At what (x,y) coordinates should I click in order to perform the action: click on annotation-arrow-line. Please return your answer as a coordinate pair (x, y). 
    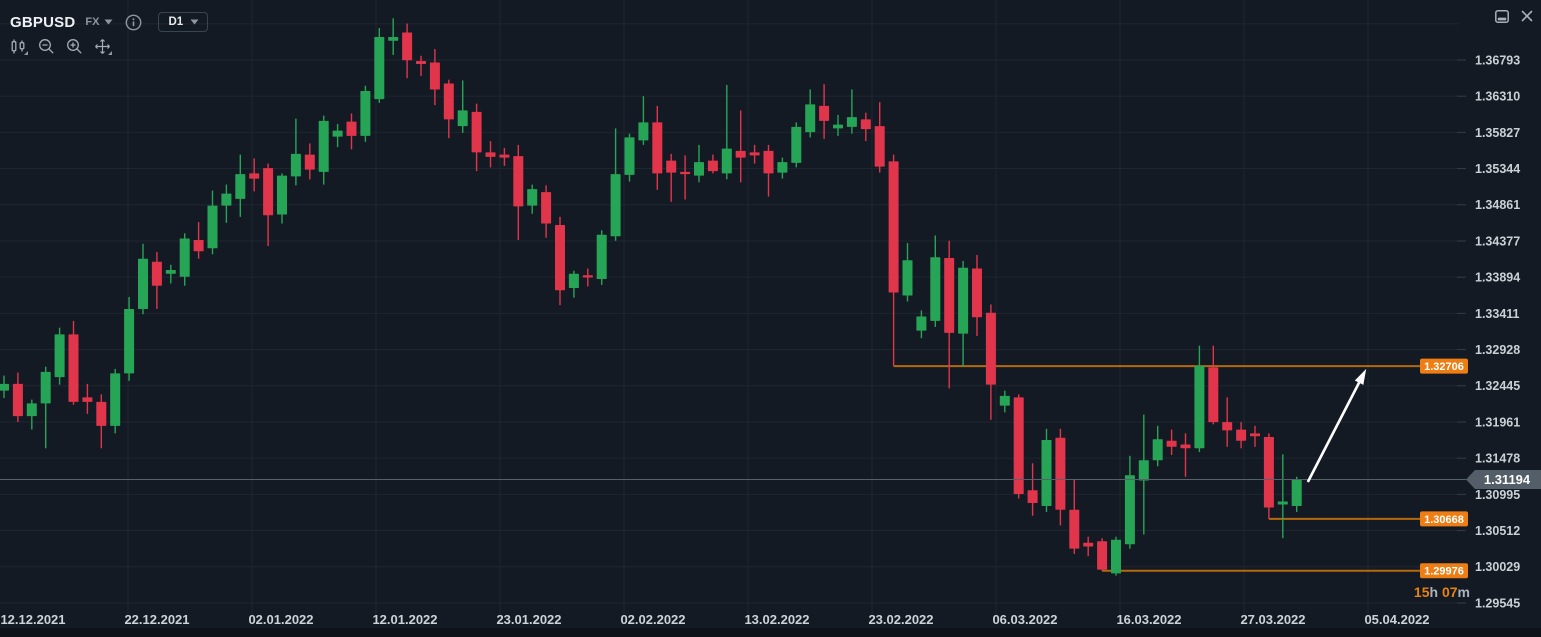
    Looking at the image, I should click on (1333, 432).